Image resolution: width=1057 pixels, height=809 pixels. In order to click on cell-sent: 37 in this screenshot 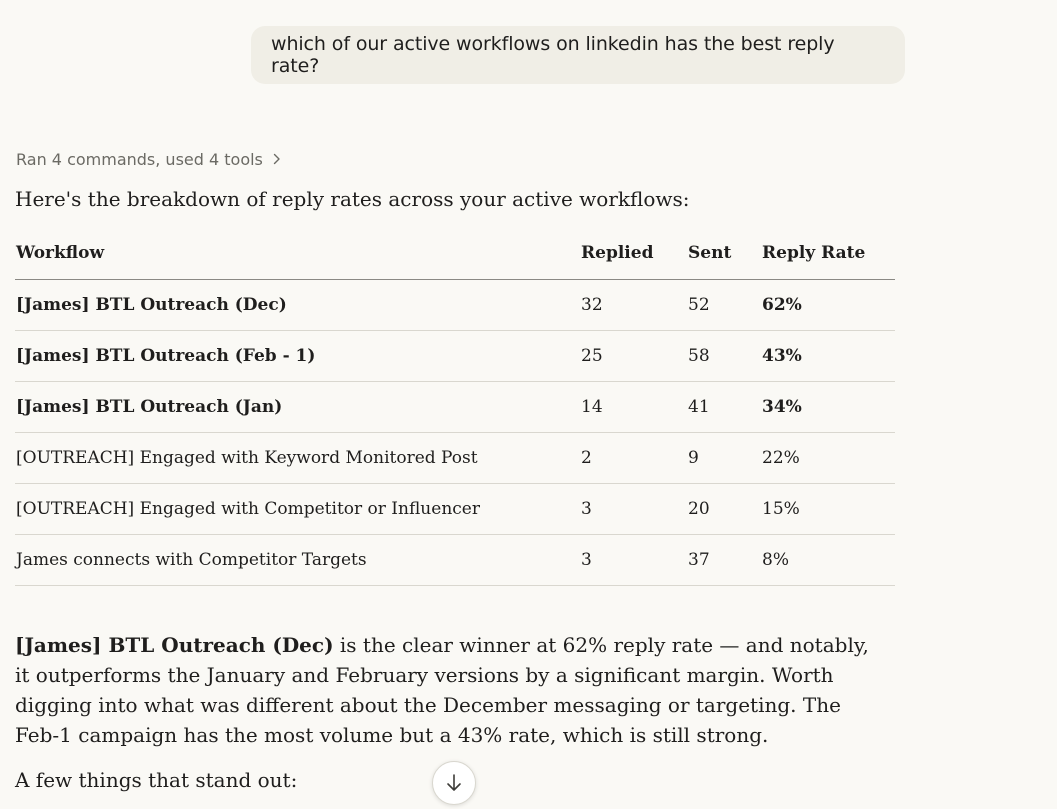, I will do `click(724, 560)`.